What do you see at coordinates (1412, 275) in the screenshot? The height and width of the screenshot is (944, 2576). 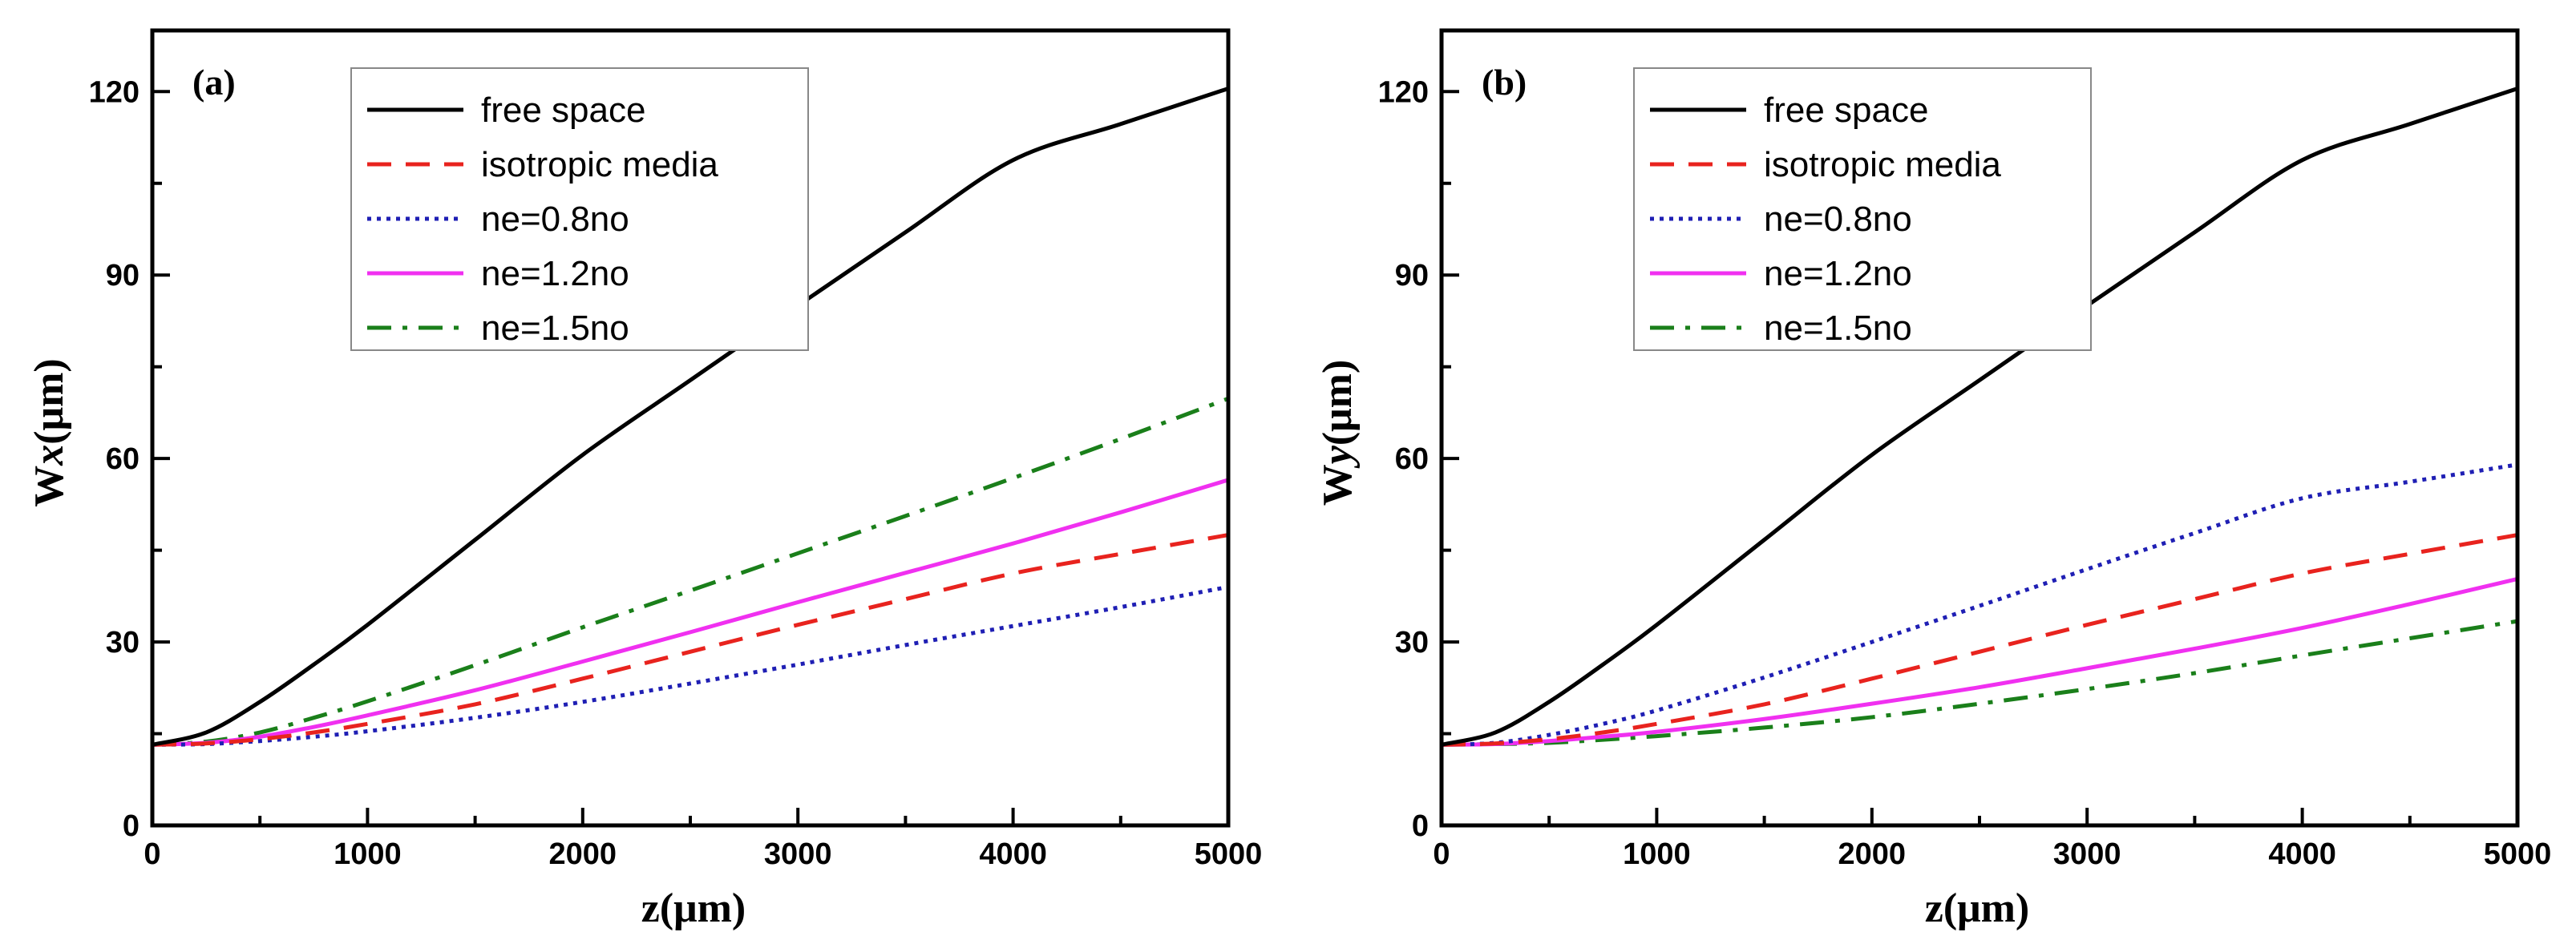 I see `panel-b-y-tick-label: 90` at bounding box center [1412, 275].